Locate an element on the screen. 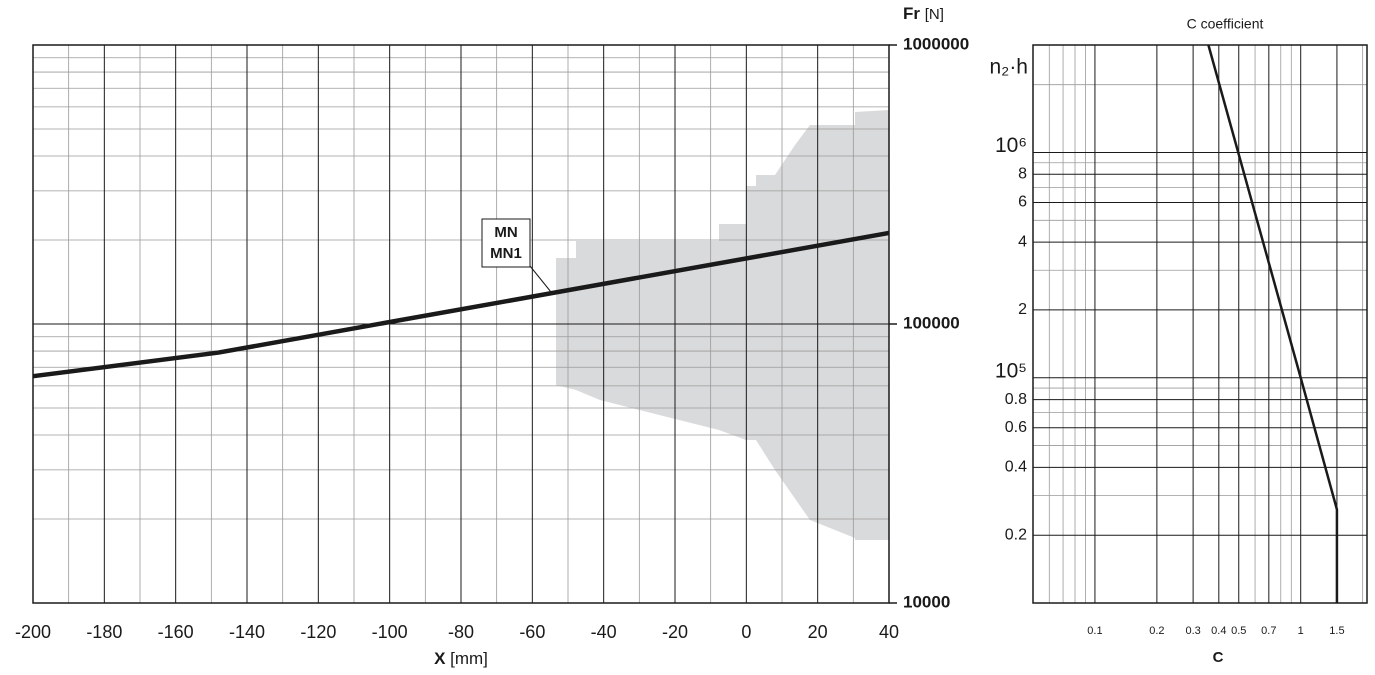 This screenshot has height=675, width=1375. annotation: MN1 is located at coordinates (506, 253).